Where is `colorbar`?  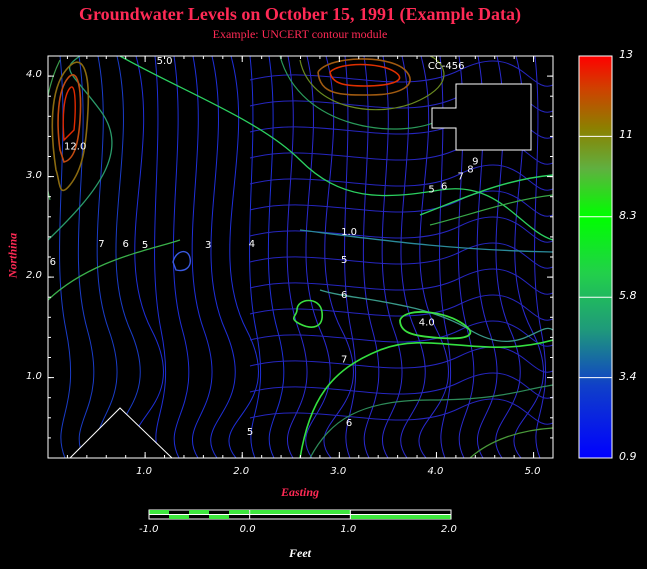 colorbar is located at coordinates (595, 257).